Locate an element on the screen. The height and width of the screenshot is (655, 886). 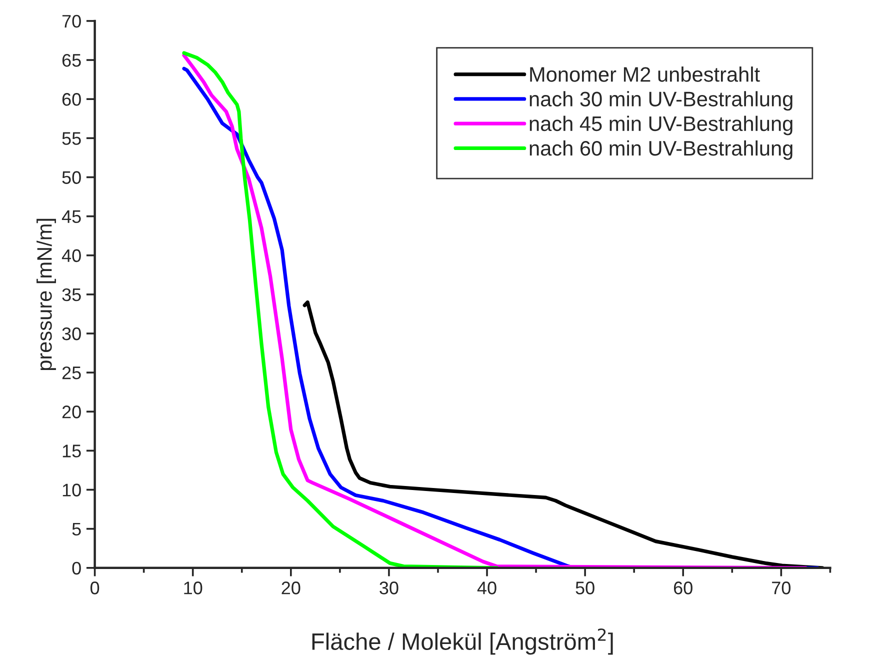
y-tick-label: 25 is located at coordinates (71, 373).